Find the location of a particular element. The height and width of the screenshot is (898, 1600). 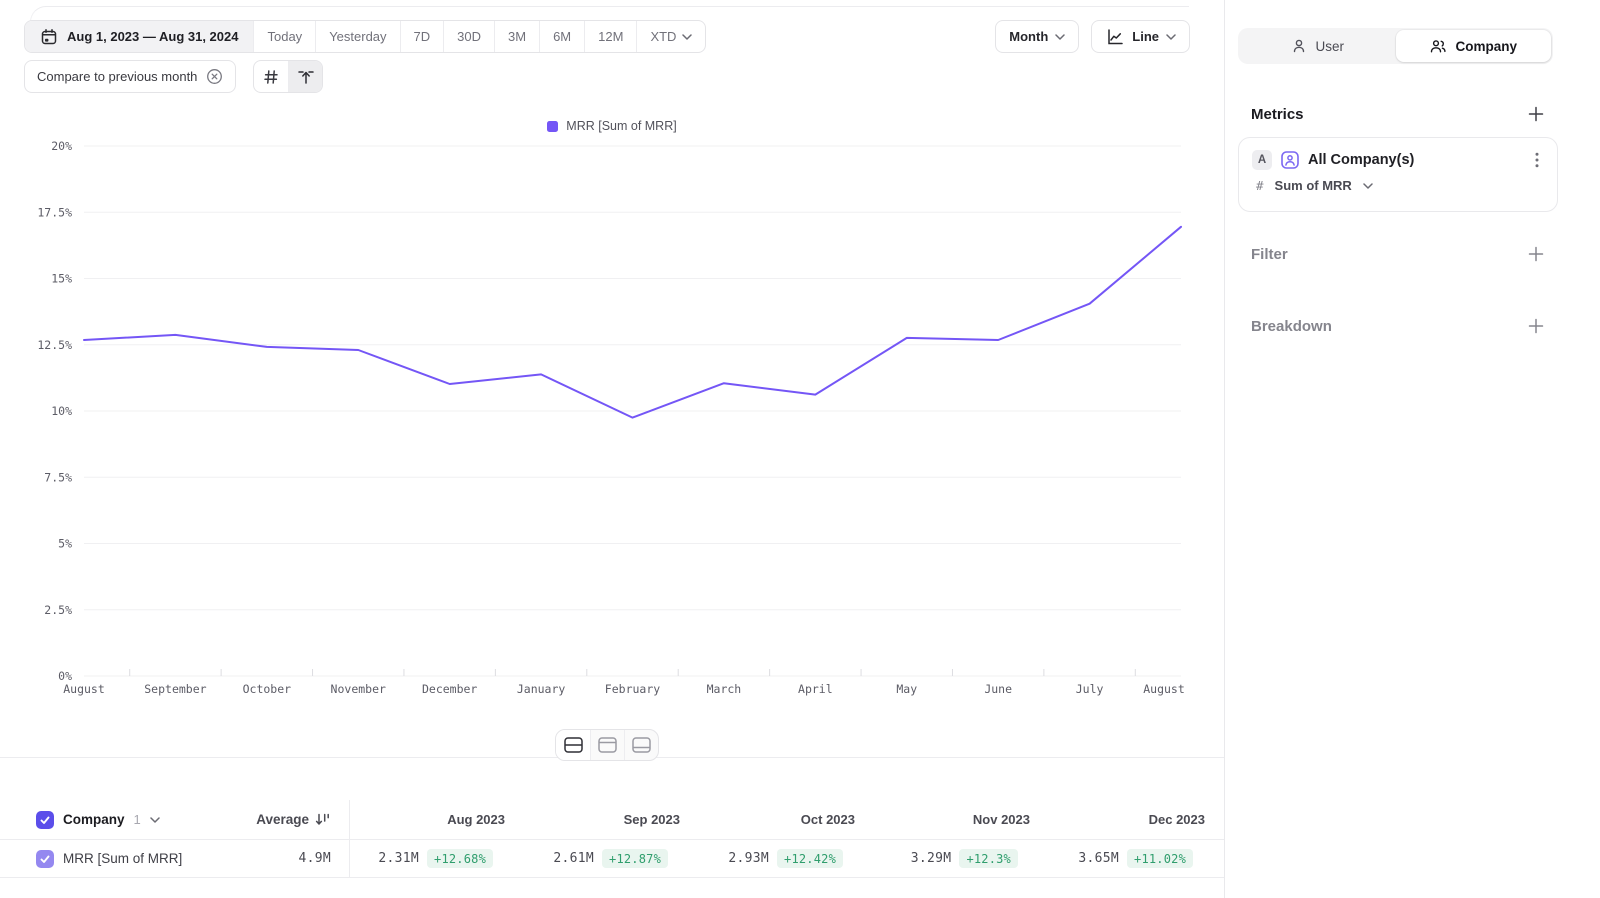

value-cell: 2.31M +12.68% is located at coordinates (418, 858).